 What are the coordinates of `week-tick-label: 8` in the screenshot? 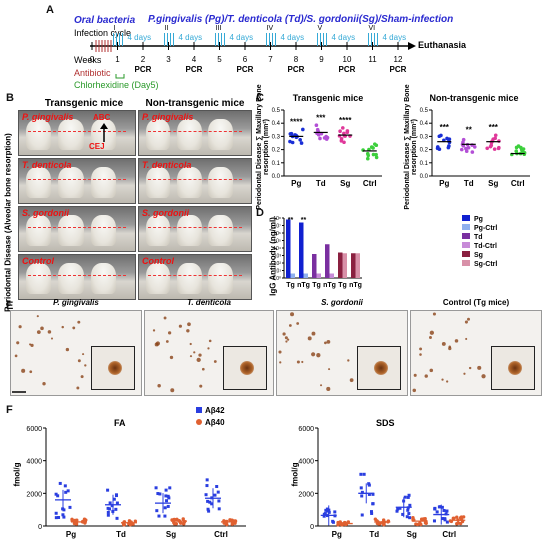 It's located at (296, 59).